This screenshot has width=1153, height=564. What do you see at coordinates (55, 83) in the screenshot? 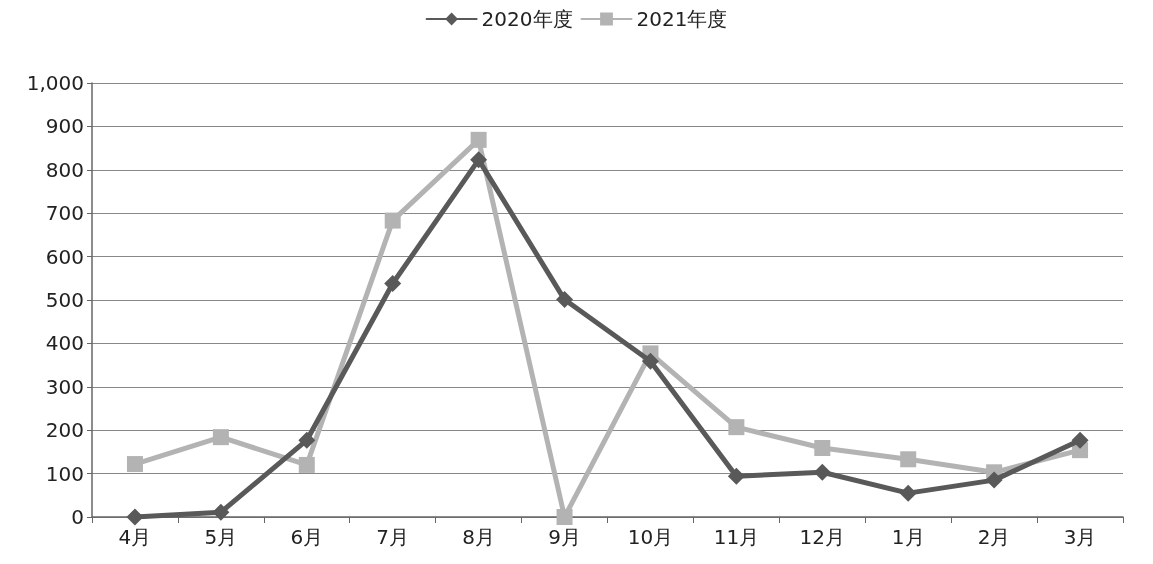
I see `y-tick-label: 1,000` at bounding box center [55, 83].